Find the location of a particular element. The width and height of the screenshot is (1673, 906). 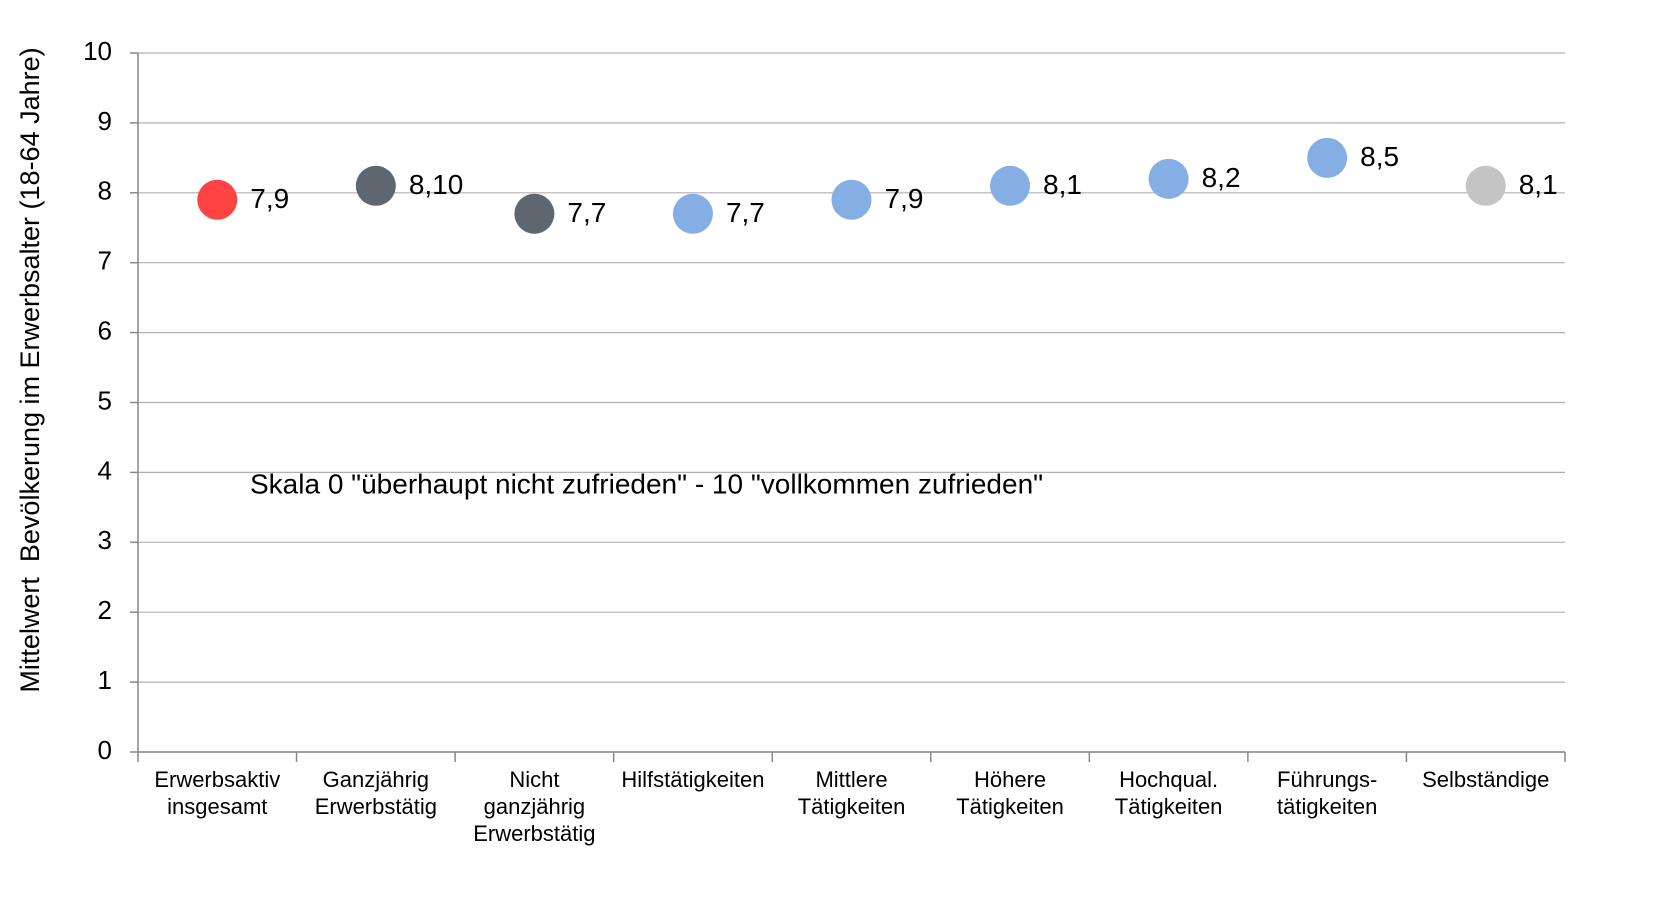

x-tick-label: Höhere Tätigkeiten is located at coordinates (1010, 793).